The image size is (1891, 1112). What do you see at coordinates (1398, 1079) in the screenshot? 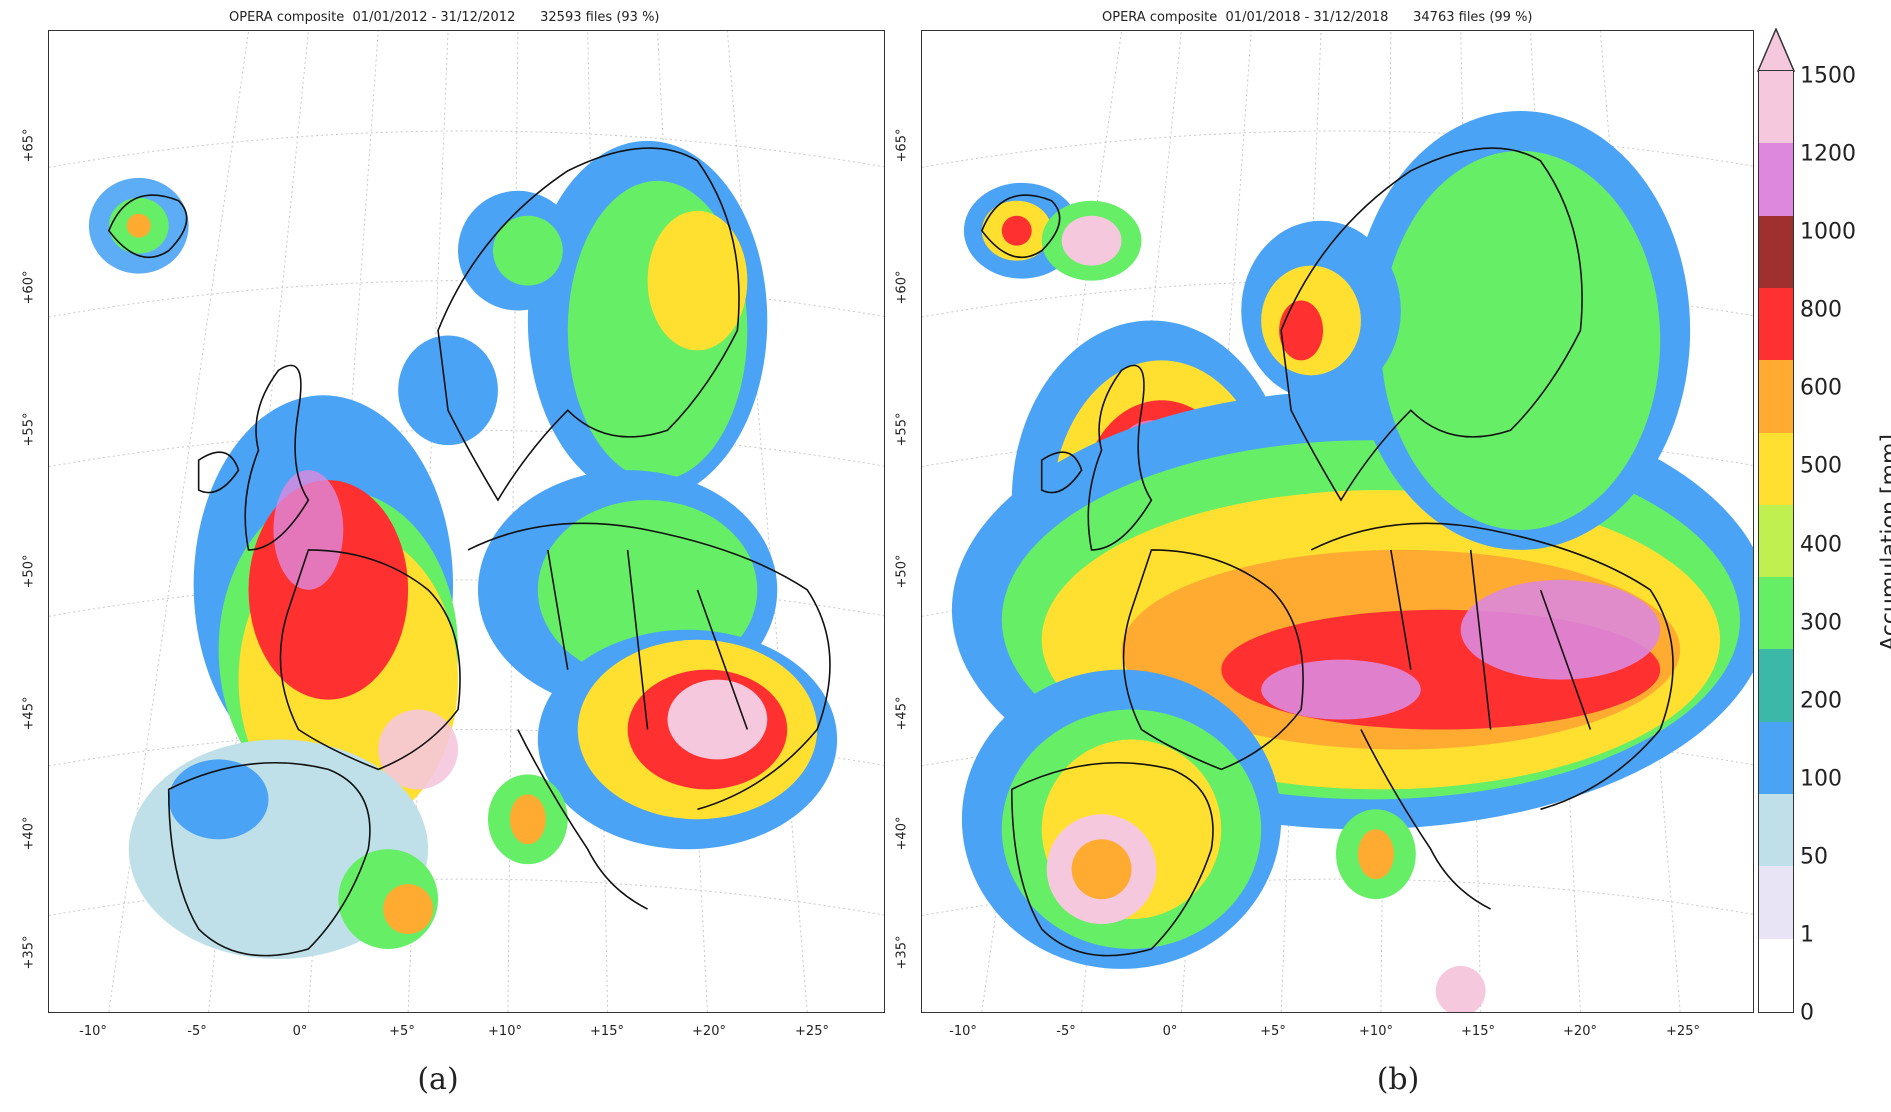
I see `panel-b-label: (b)` at bounding box center [1398, 1079].